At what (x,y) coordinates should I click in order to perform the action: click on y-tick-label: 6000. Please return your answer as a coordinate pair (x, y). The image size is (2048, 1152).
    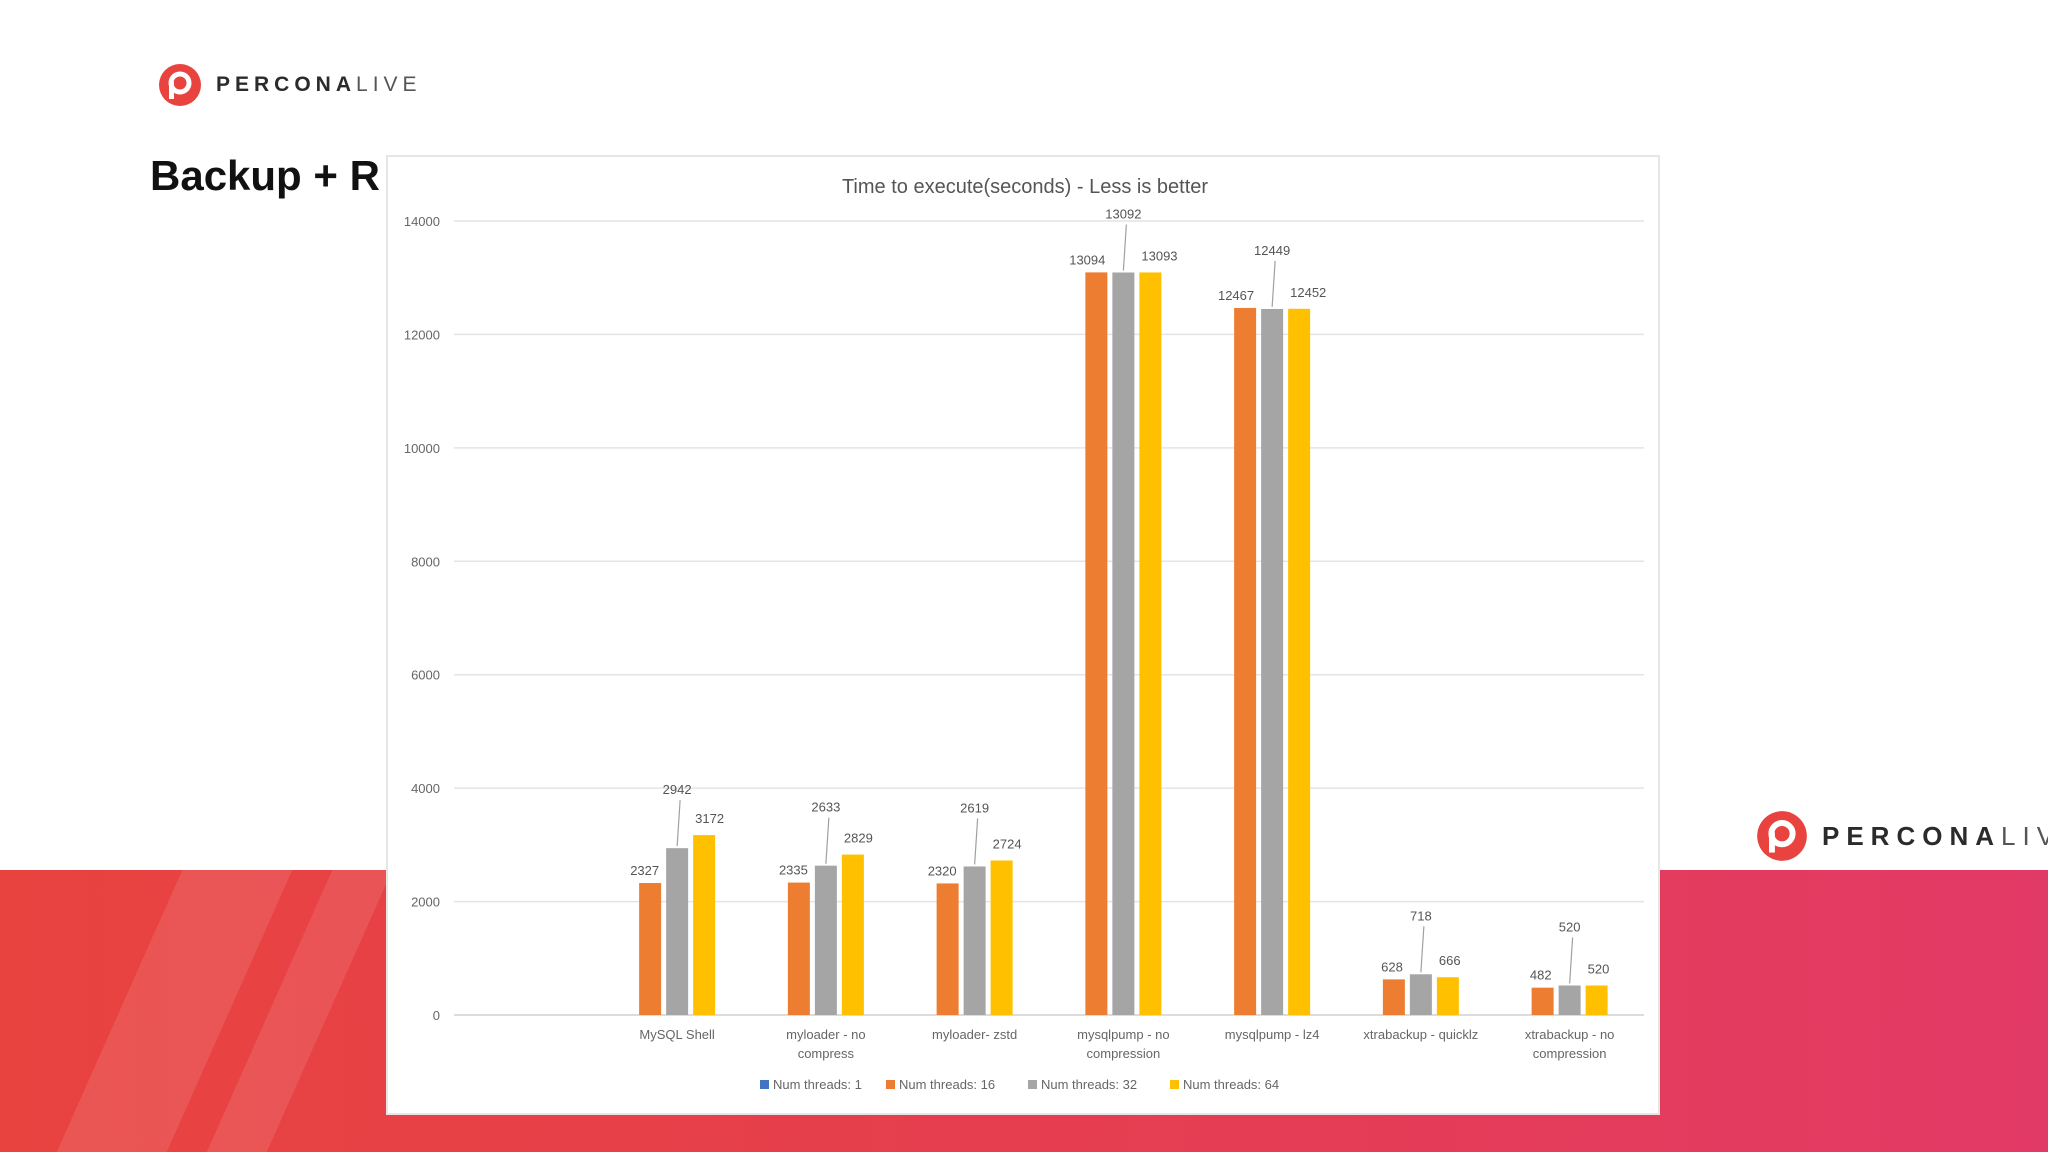
    Looking at the image, I should click on (425, 675).